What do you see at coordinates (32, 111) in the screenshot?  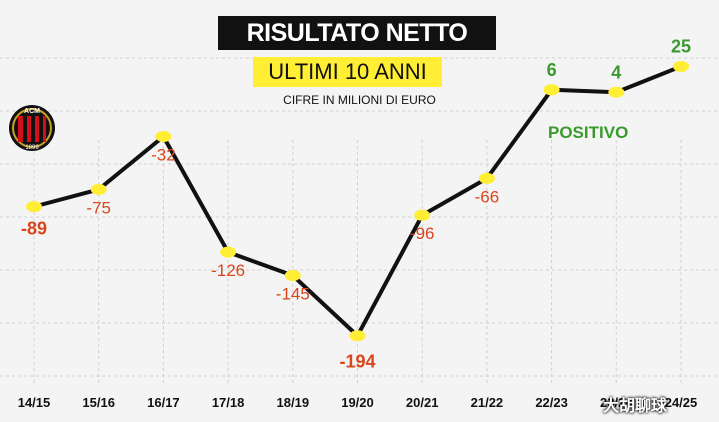 I see `svg-text: ACM` at bounding box center [32, 111].